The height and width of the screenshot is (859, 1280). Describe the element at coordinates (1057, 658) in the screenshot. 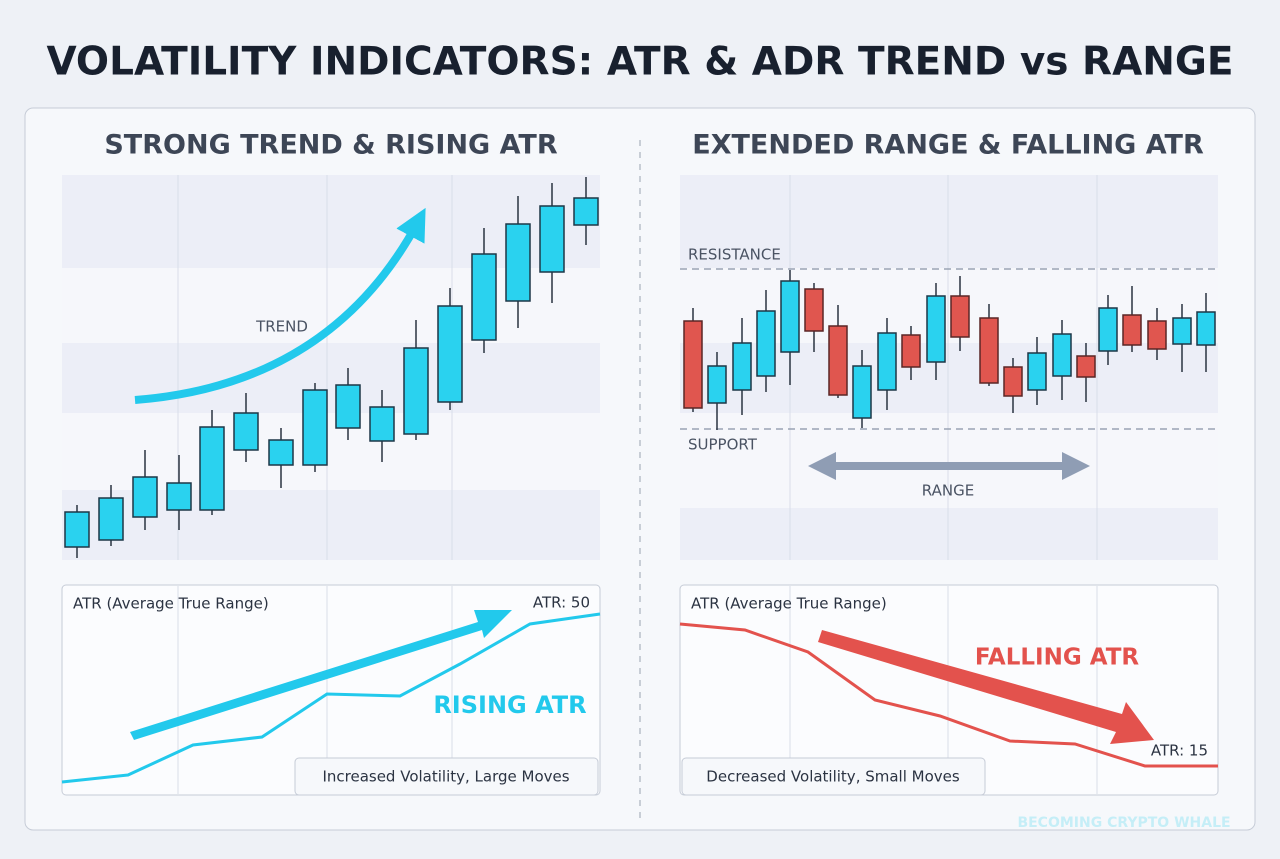

I see `atr-annotation: FALLING ATR` at that location.